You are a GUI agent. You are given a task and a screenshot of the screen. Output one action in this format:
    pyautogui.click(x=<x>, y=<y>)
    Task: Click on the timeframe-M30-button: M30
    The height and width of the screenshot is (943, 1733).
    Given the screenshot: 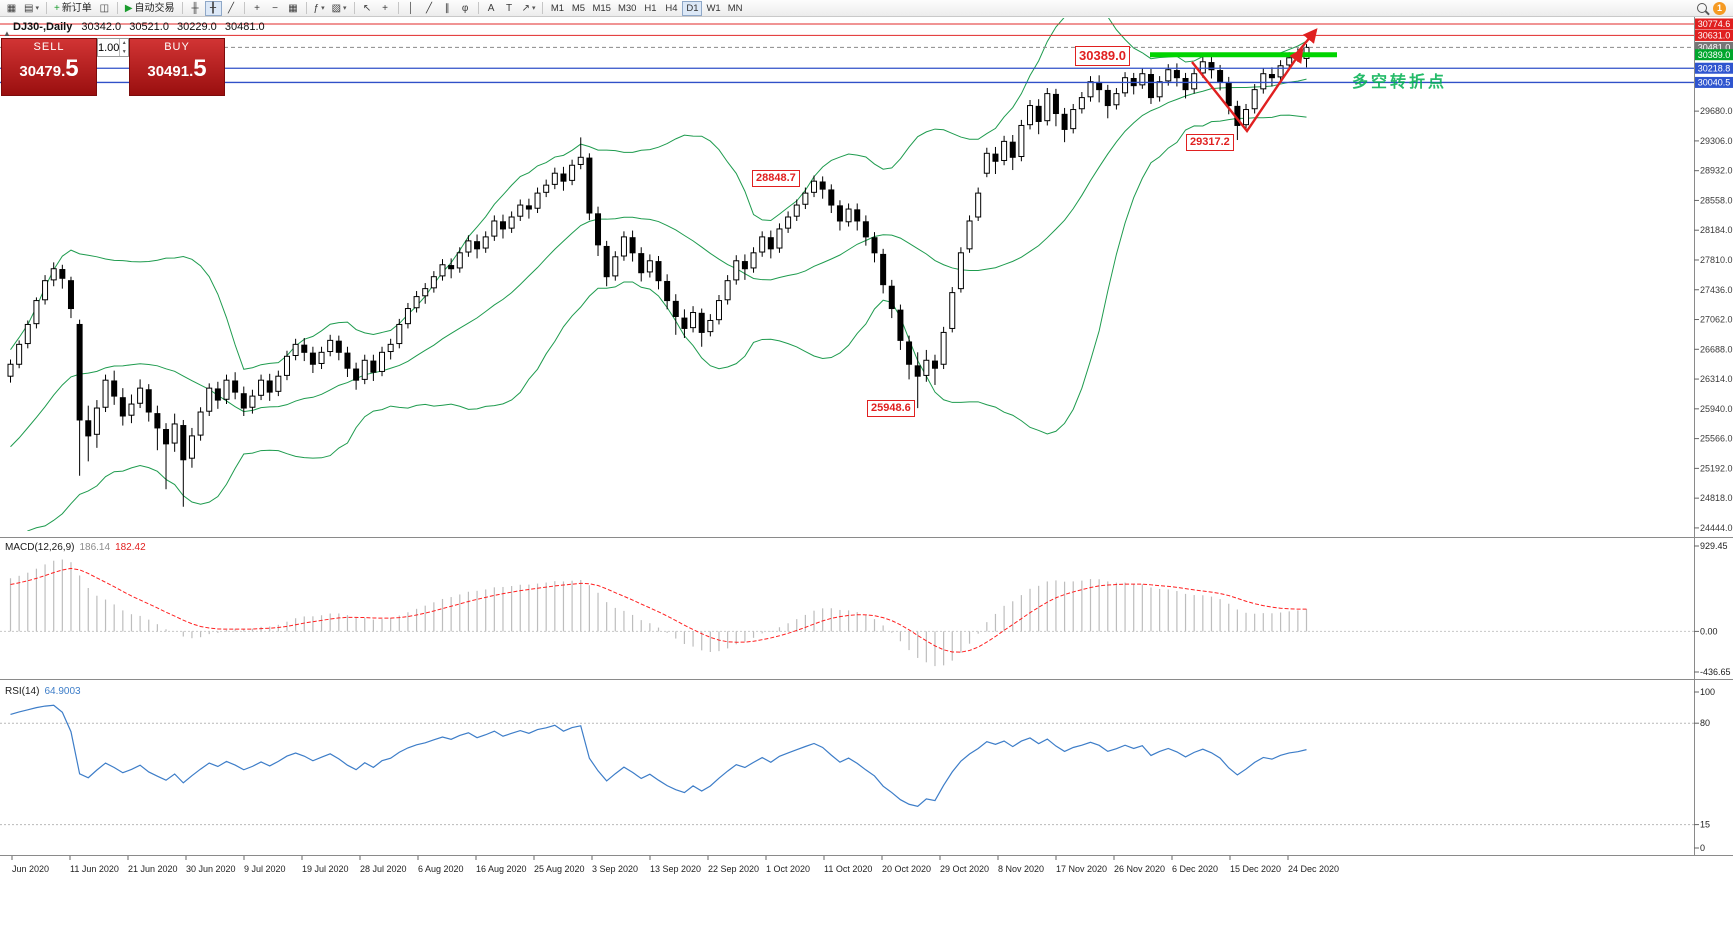 What is the action you would take?
    pyautogui.click(x=627, y=8)
    